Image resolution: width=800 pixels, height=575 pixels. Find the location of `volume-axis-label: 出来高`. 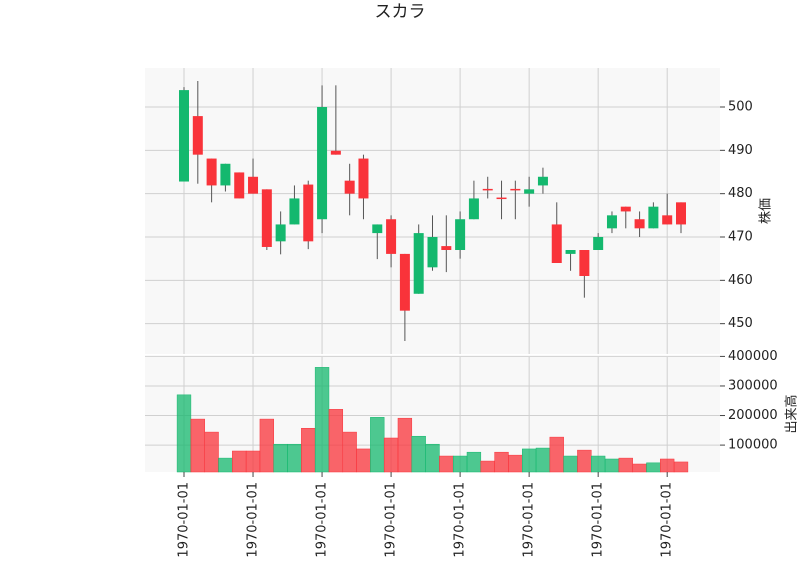

volume-axis-label: 出来高 is located at coordinates (792, 413).